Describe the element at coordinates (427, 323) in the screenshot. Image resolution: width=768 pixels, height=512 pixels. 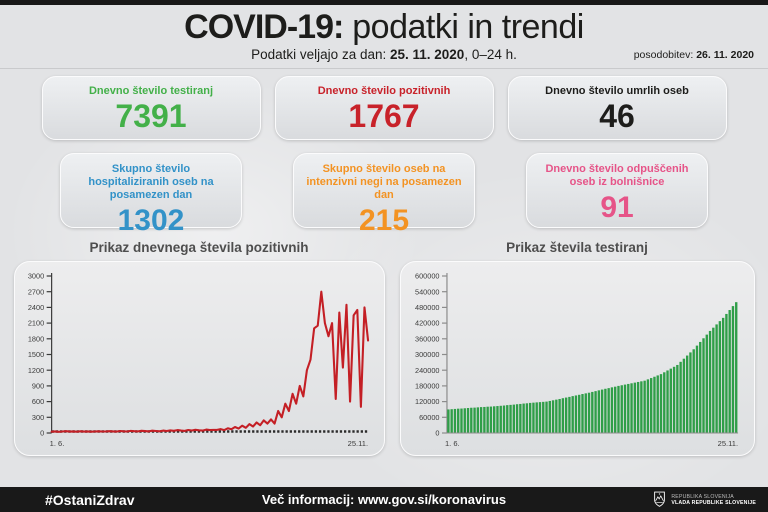
I see `svg-text: 420000` at that location.